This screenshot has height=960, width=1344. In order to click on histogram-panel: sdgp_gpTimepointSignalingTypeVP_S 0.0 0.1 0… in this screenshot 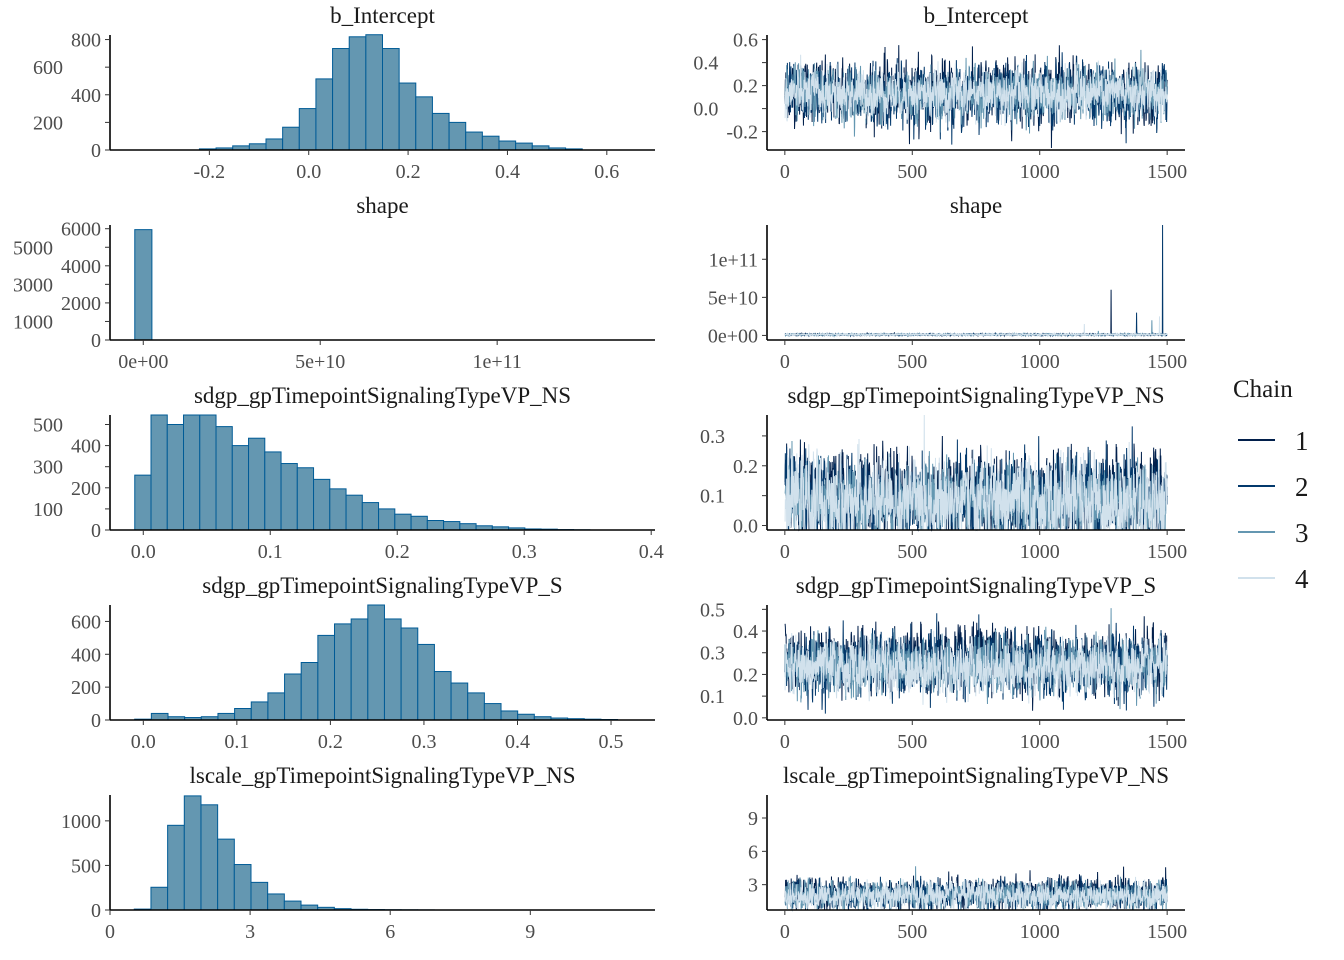, I will do `click(363, 663)`.